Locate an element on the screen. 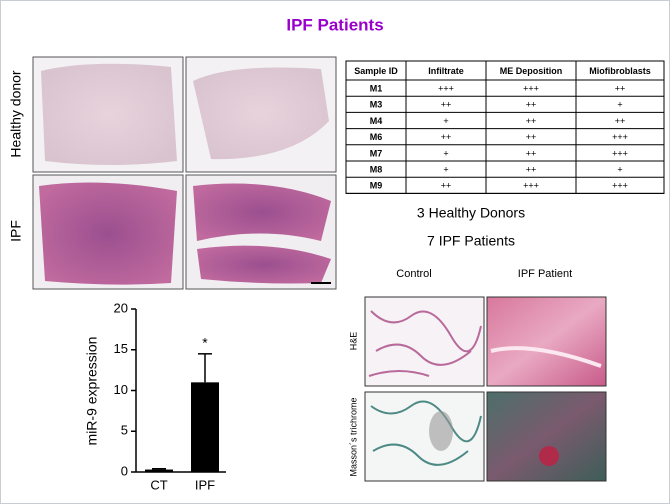 This screenshot has height=504, width=670. table-header: Sample ID is located at coordinates (376, 71).